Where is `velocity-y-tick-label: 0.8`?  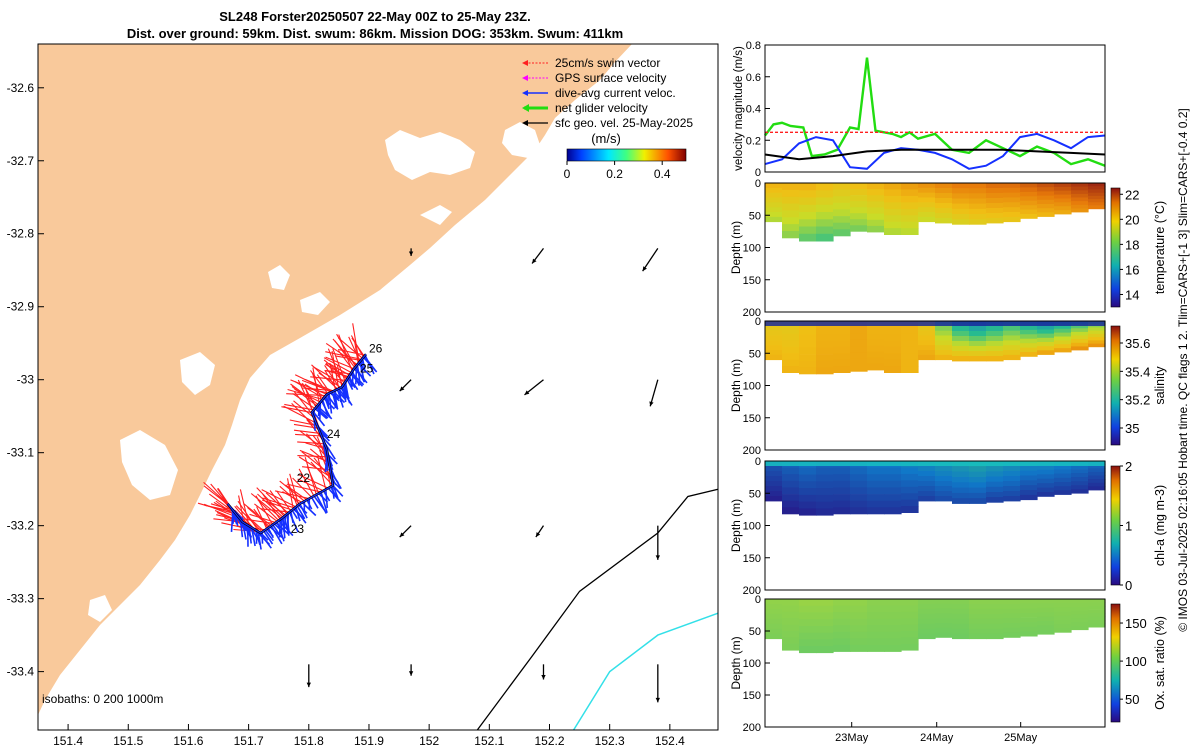 velocity-y-tick-label: 0.8 is located at coordinates (753, 46).